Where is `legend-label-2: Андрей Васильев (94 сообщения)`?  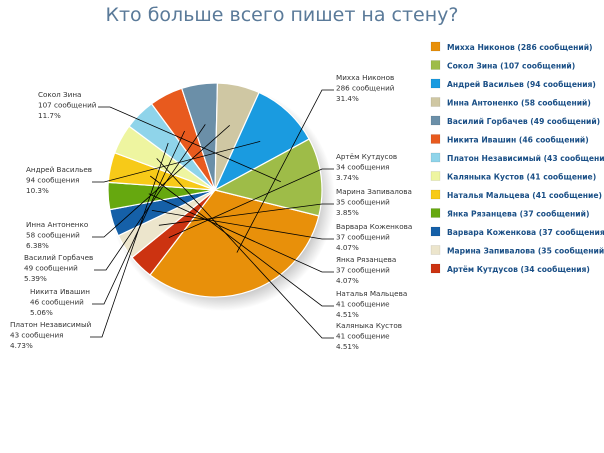 legend-label-2: Андрей Васильев (94 сообщения) is located at coordinates (521, 84).